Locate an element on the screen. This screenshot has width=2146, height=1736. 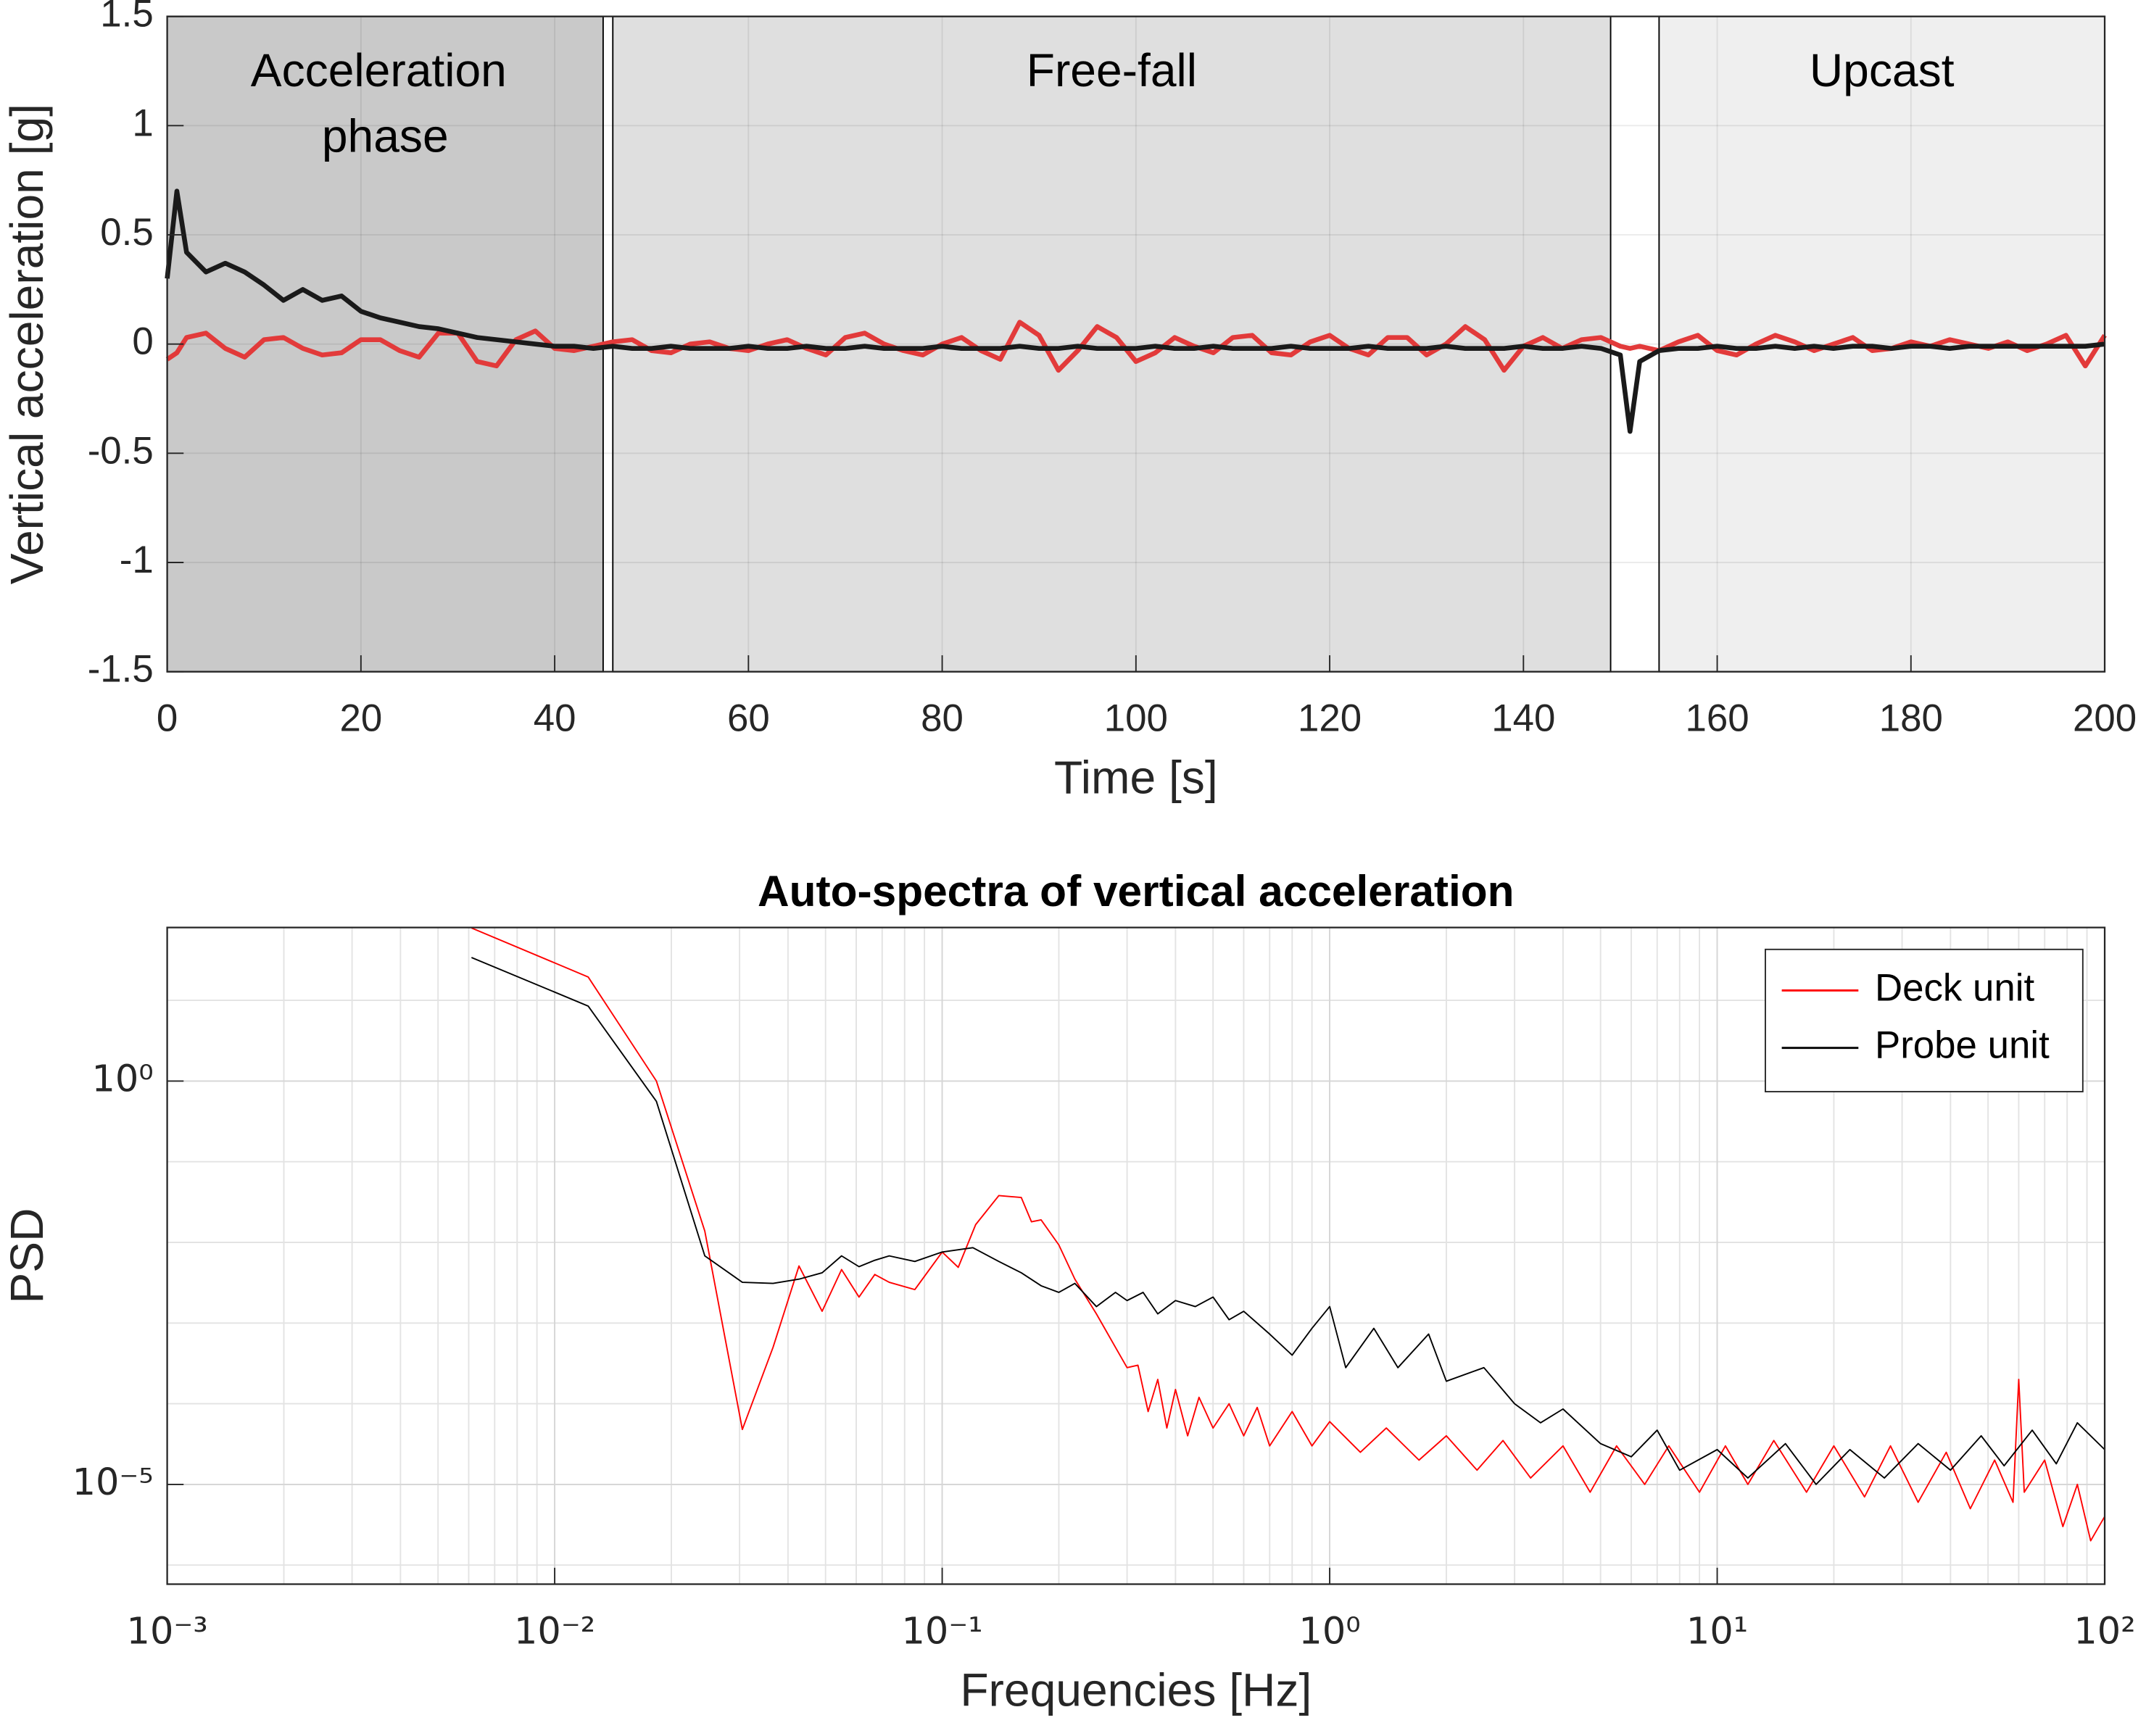
chart-title: Auto-spectra of vertical acceleration is located at coordinates (1136, 890).